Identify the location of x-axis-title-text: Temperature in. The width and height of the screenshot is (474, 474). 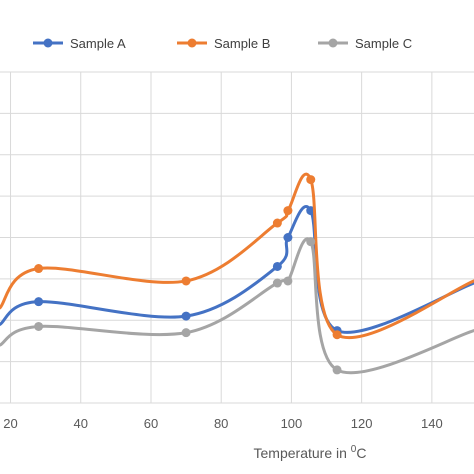
(300, 453).